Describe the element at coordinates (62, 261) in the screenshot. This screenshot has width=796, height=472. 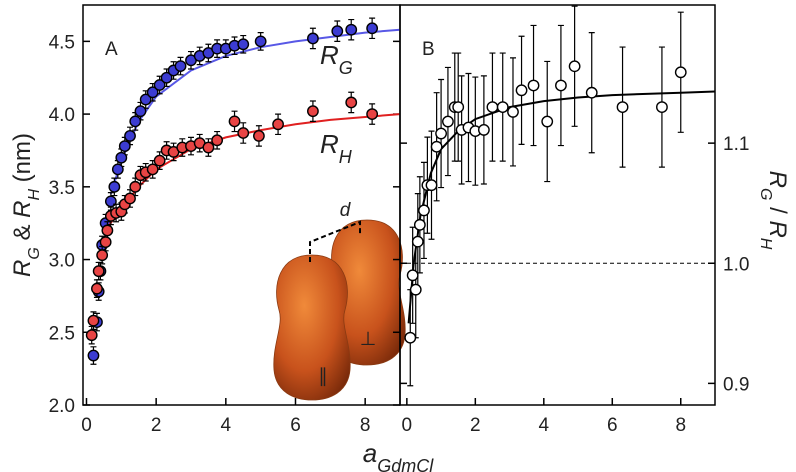
I see `y-tick-label: 3.0` at that location.